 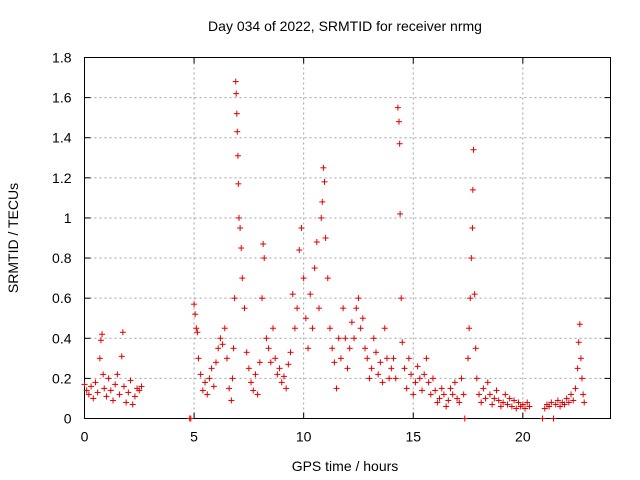 I want to click on x-tick-label: 0, so click(x=85, y=437).